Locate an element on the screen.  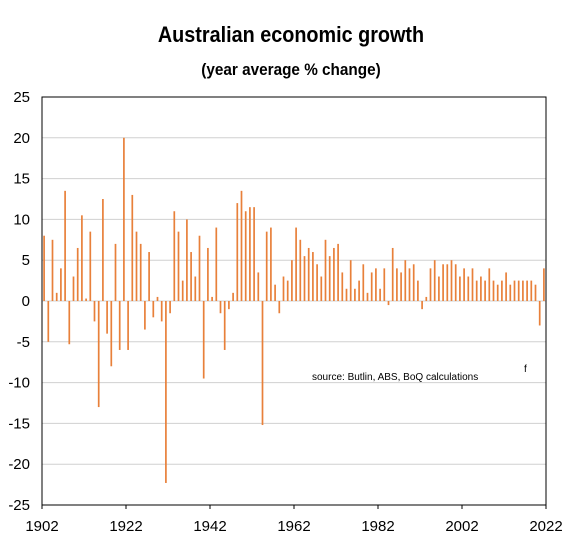
bar-1922 is located at coordinates (128, 325).